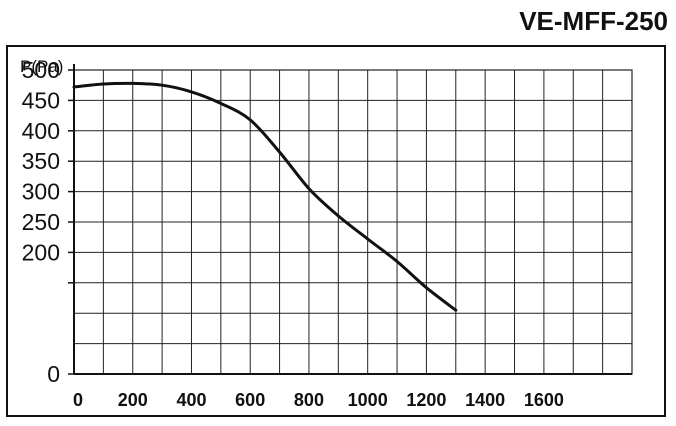 This screenshot has width=676, height=426. Describe the element at coordinates (41, 66) in the screenshot. I see `y-axis-label: P(Pa)` at that location.